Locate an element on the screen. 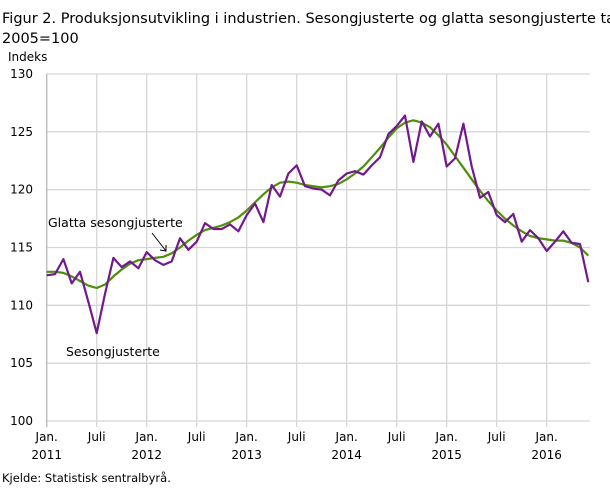 Image resolution: width=610 pixels, height=493 pixels. y-tick-label: 100 is located at coordinates (21, 421).